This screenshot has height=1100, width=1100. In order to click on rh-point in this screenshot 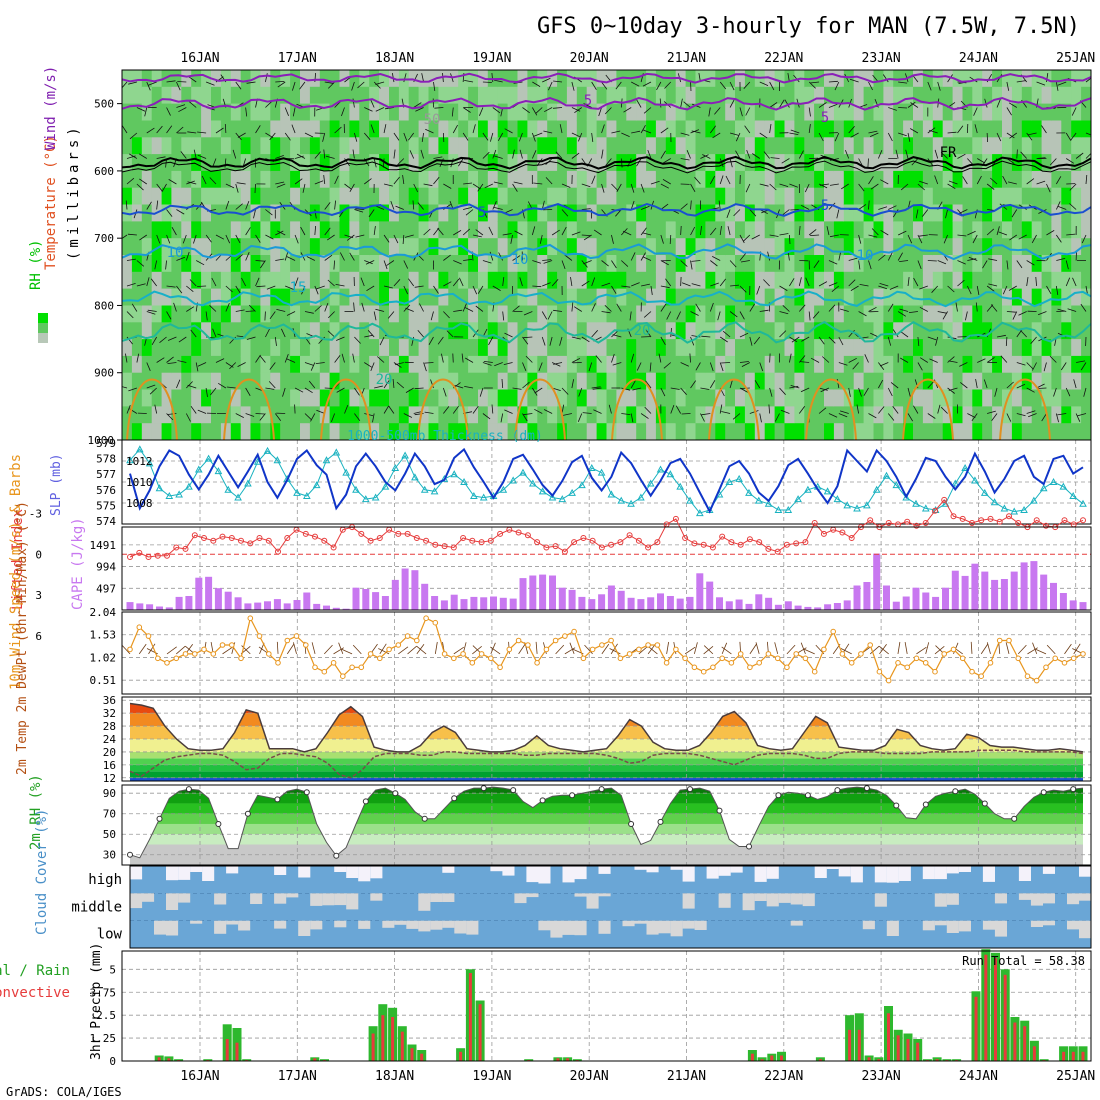, I will do `click(1073, 789)`.